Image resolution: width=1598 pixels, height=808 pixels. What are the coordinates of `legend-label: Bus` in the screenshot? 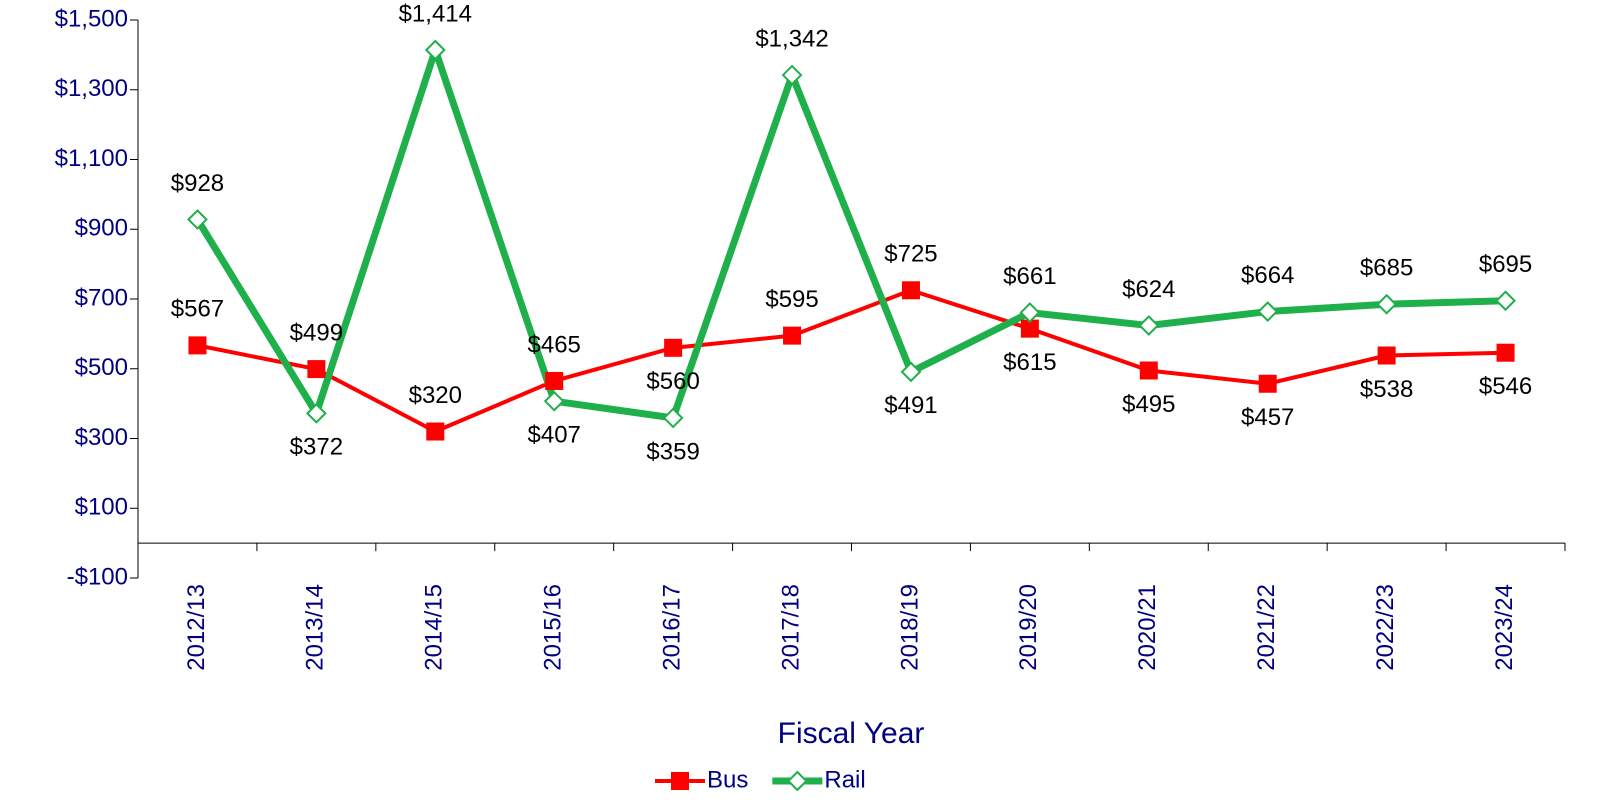 It's located at (727, 779).